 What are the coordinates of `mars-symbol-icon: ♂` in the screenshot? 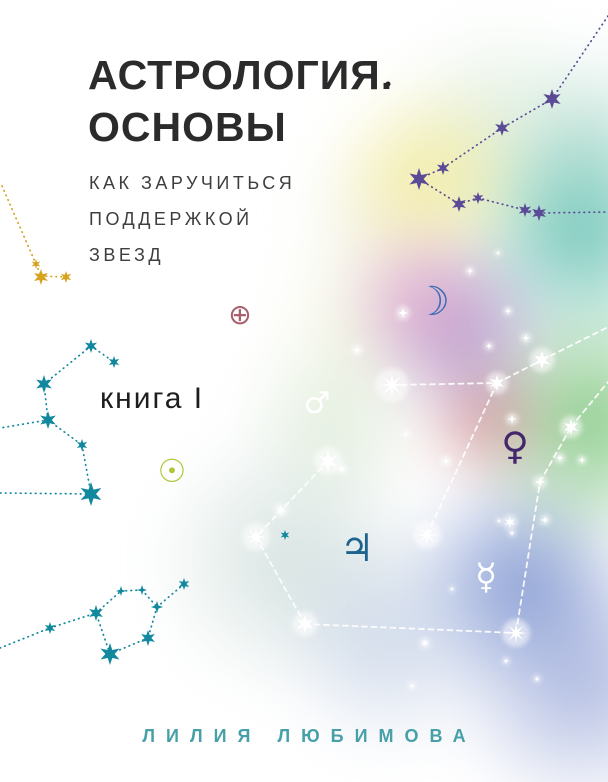 It's located at (317, 403).